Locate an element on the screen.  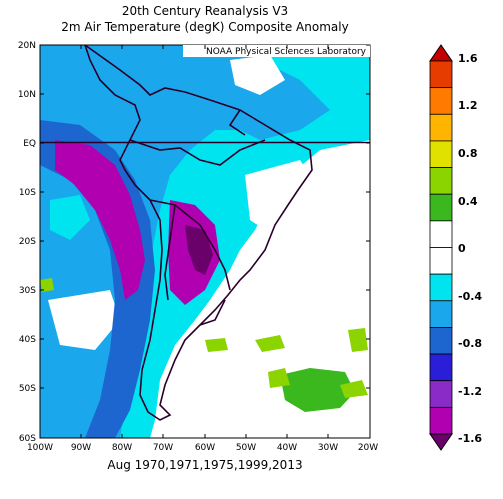
lat-label: 10S is located at coordinates (27, 193).